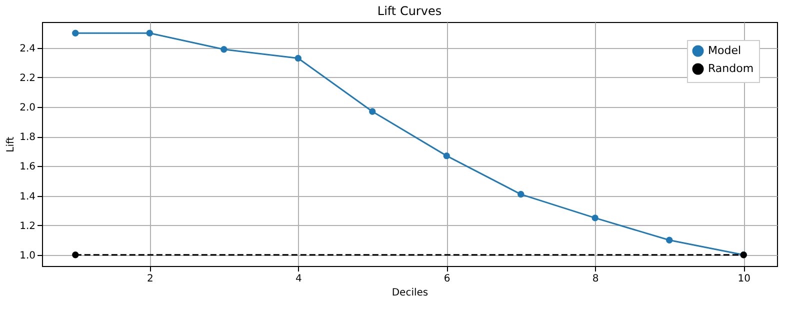 Image resolution: width=800 pixels, height=320 pixels. Describe the element at coordinates (150, 279) in the screenshot. I see `x-tick-label: 2` at that location.